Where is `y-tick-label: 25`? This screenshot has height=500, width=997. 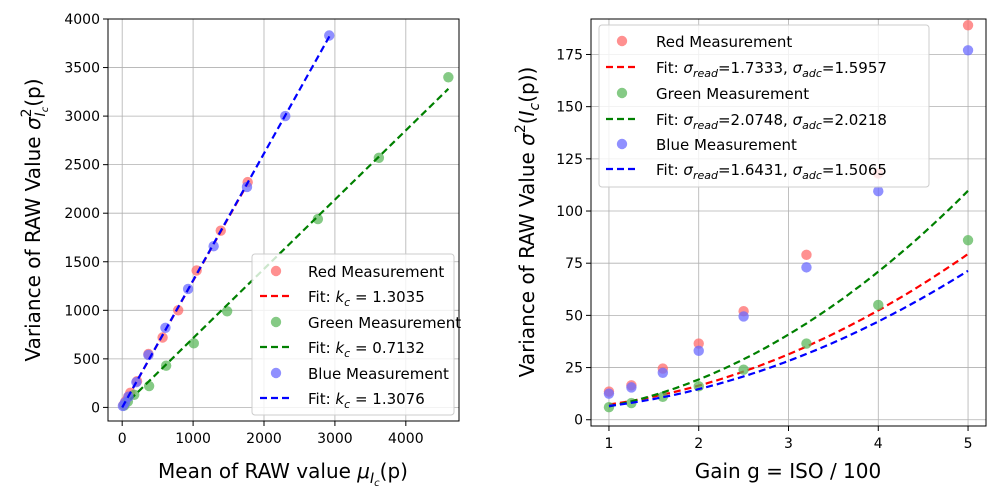 y-tick-label: 25 is located at coordinates (574, 369).